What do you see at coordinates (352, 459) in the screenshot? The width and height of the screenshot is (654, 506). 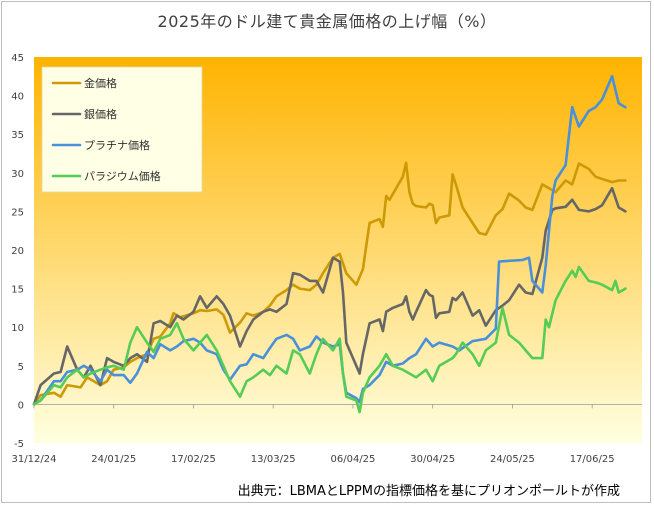 I see `x-tick-label: 06/04/25` at bounding box center [352, 459].